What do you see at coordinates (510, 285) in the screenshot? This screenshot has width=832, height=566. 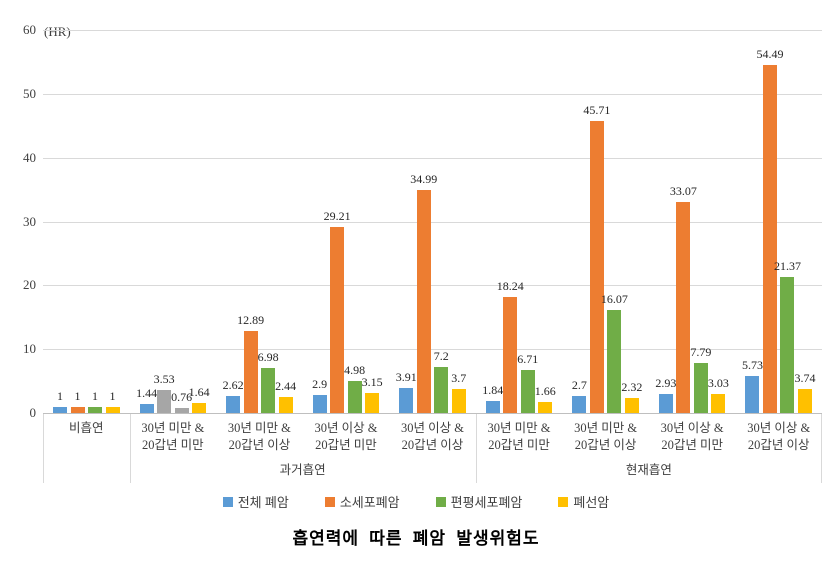 I see `bar-value-label: 18.24` at bounding box center [510, 285].